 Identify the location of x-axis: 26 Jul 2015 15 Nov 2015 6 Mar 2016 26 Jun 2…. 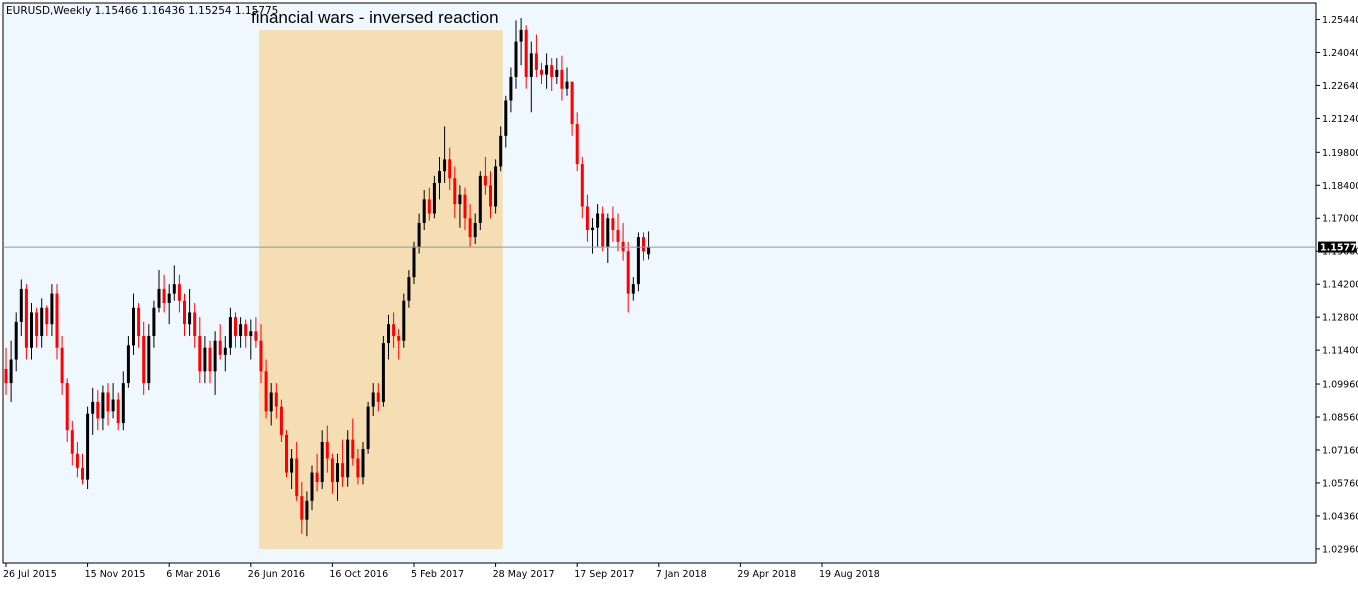
(441, 571).